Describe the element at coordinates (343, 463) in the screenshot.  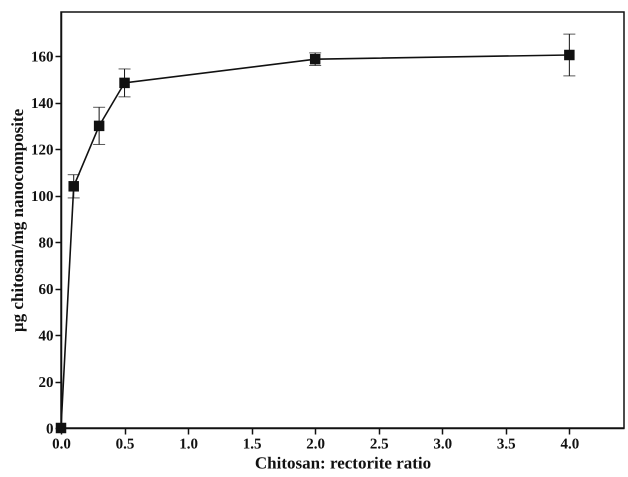
I see `x-axis-title: Chitosan: rectorite ratio` at that location.